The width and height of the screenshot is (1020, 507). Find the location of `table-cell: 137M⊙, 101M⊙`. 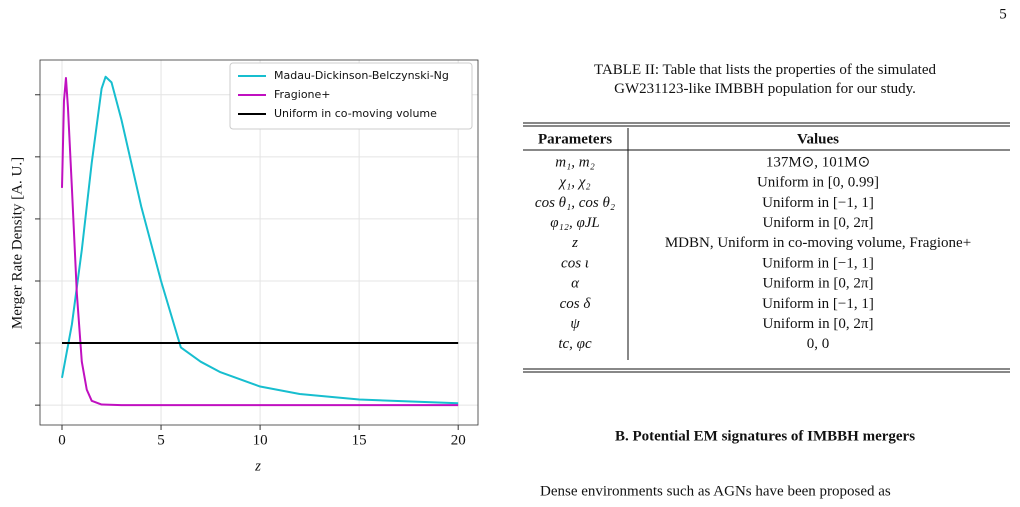

table-cell: 137M⊙, 101M⊙ is located at coordinates (818, 162).